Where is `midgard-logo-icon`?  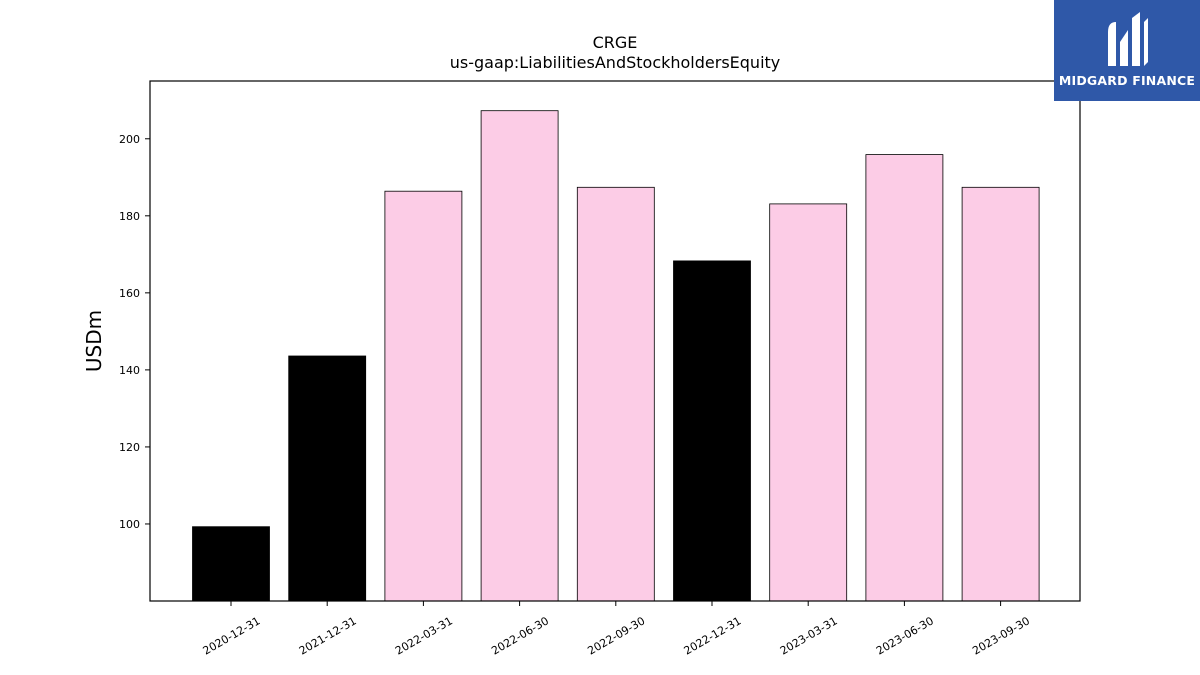
midgard-logo-icon is located at coordinates (1128, 39).